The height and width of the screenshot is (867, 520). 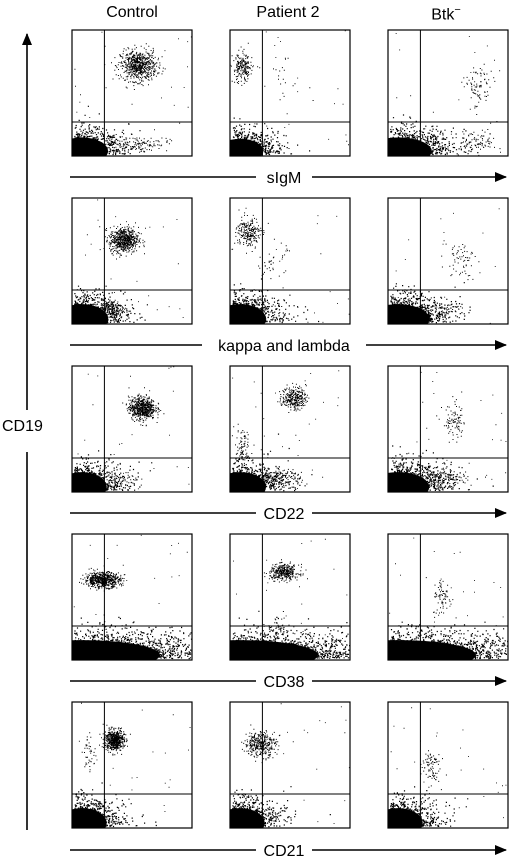 I want to click on column-header-btk-label: Btk, so click(x=443, y=15).